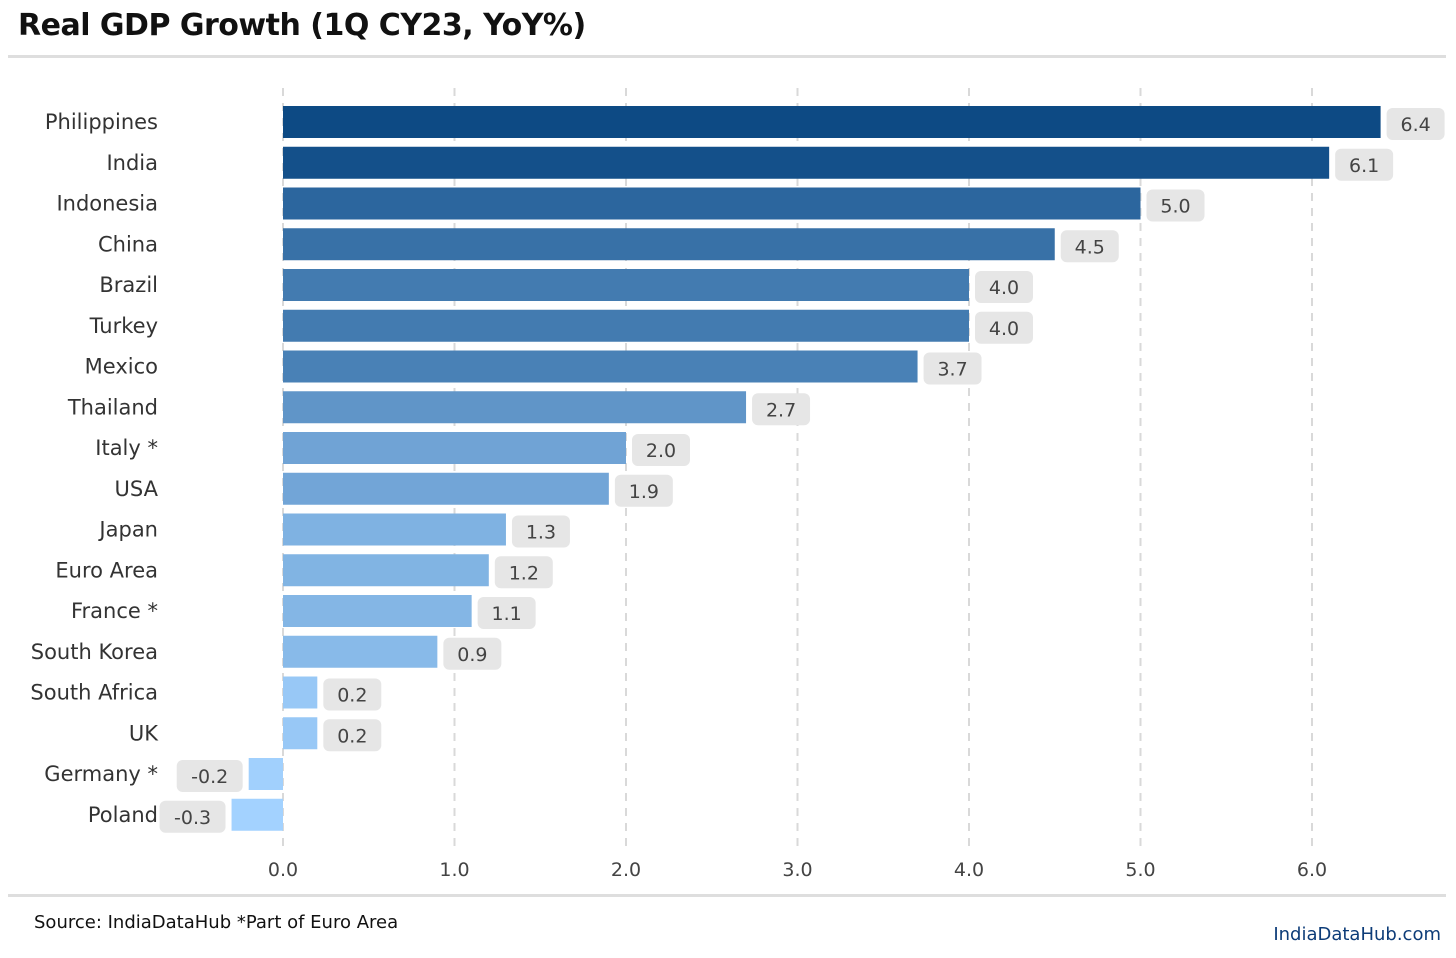 This screenshot has width=1456, height=958. I want to click on data-label: 1.1, so click(507, 614).